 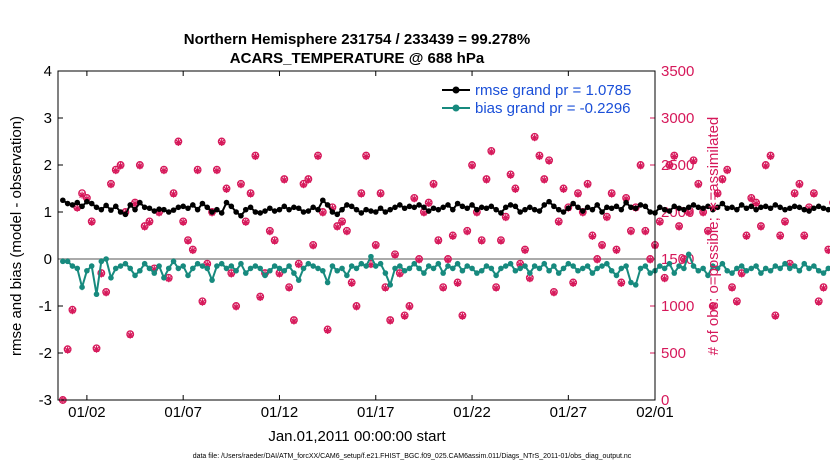 What do you see at coordinates (48, 165) in the screenshot?
I see `y-tick-label: 2` at bounding box center [48, 165].